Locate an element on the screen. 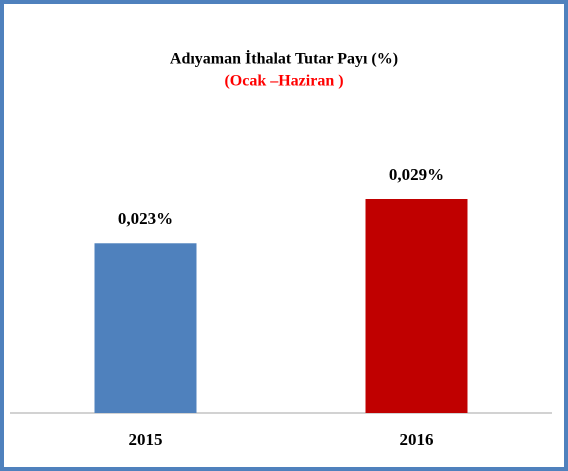 This screenshot has height=471, width=568. chart-title: Adıyaman İthalat Tutar Payı (%) is located at coordinates (284, 58).